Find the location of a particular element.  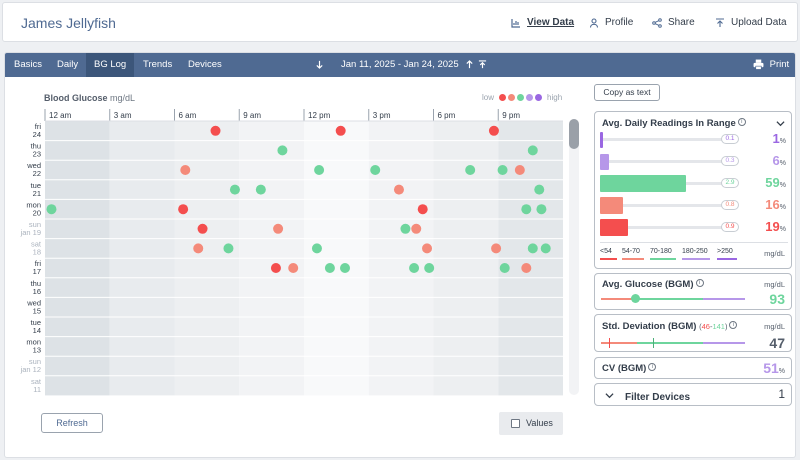

day-label-date: 22 is located at coordinates (37, 173).